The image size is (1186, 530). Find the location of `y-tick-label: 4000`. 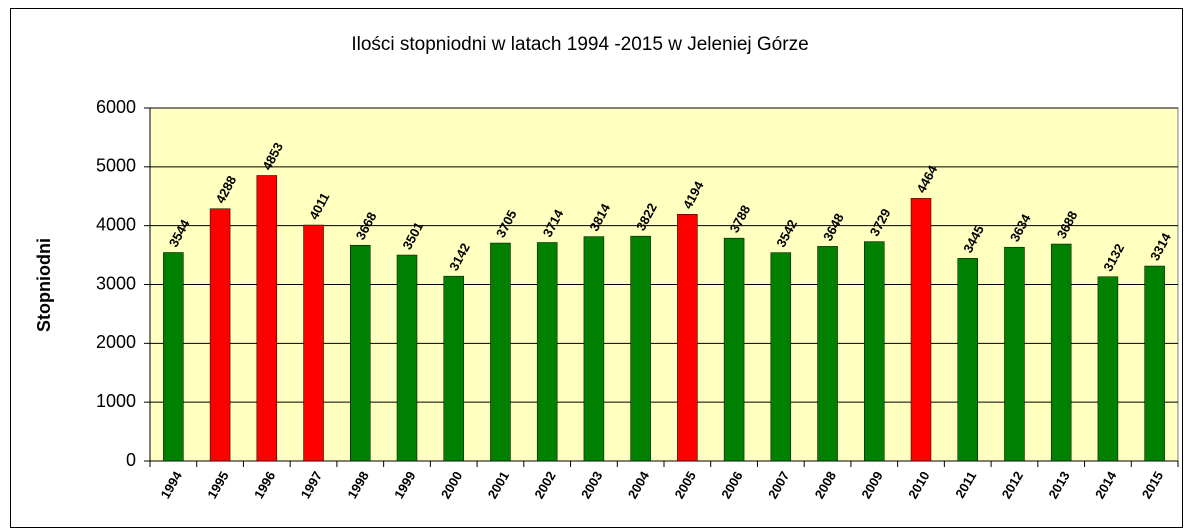

y-tick-label: 4000 is located at coordinates (116, 224).